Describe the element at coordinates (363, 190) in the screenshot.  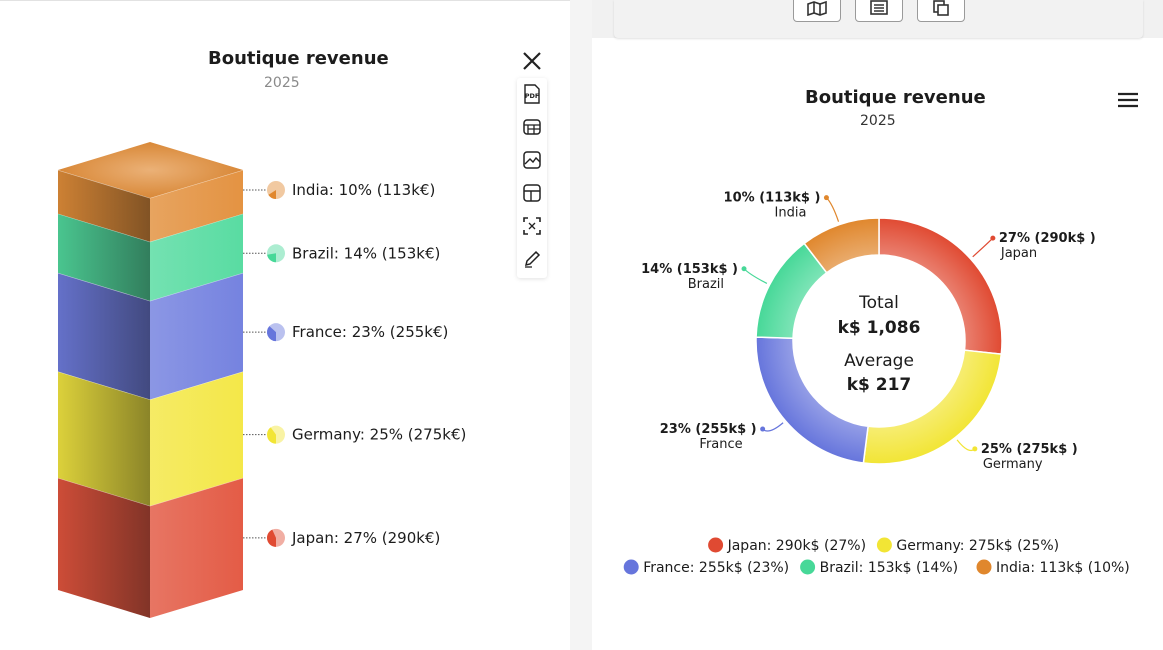
I see `stack-label-india: India: 10% (113k€)` at that location.